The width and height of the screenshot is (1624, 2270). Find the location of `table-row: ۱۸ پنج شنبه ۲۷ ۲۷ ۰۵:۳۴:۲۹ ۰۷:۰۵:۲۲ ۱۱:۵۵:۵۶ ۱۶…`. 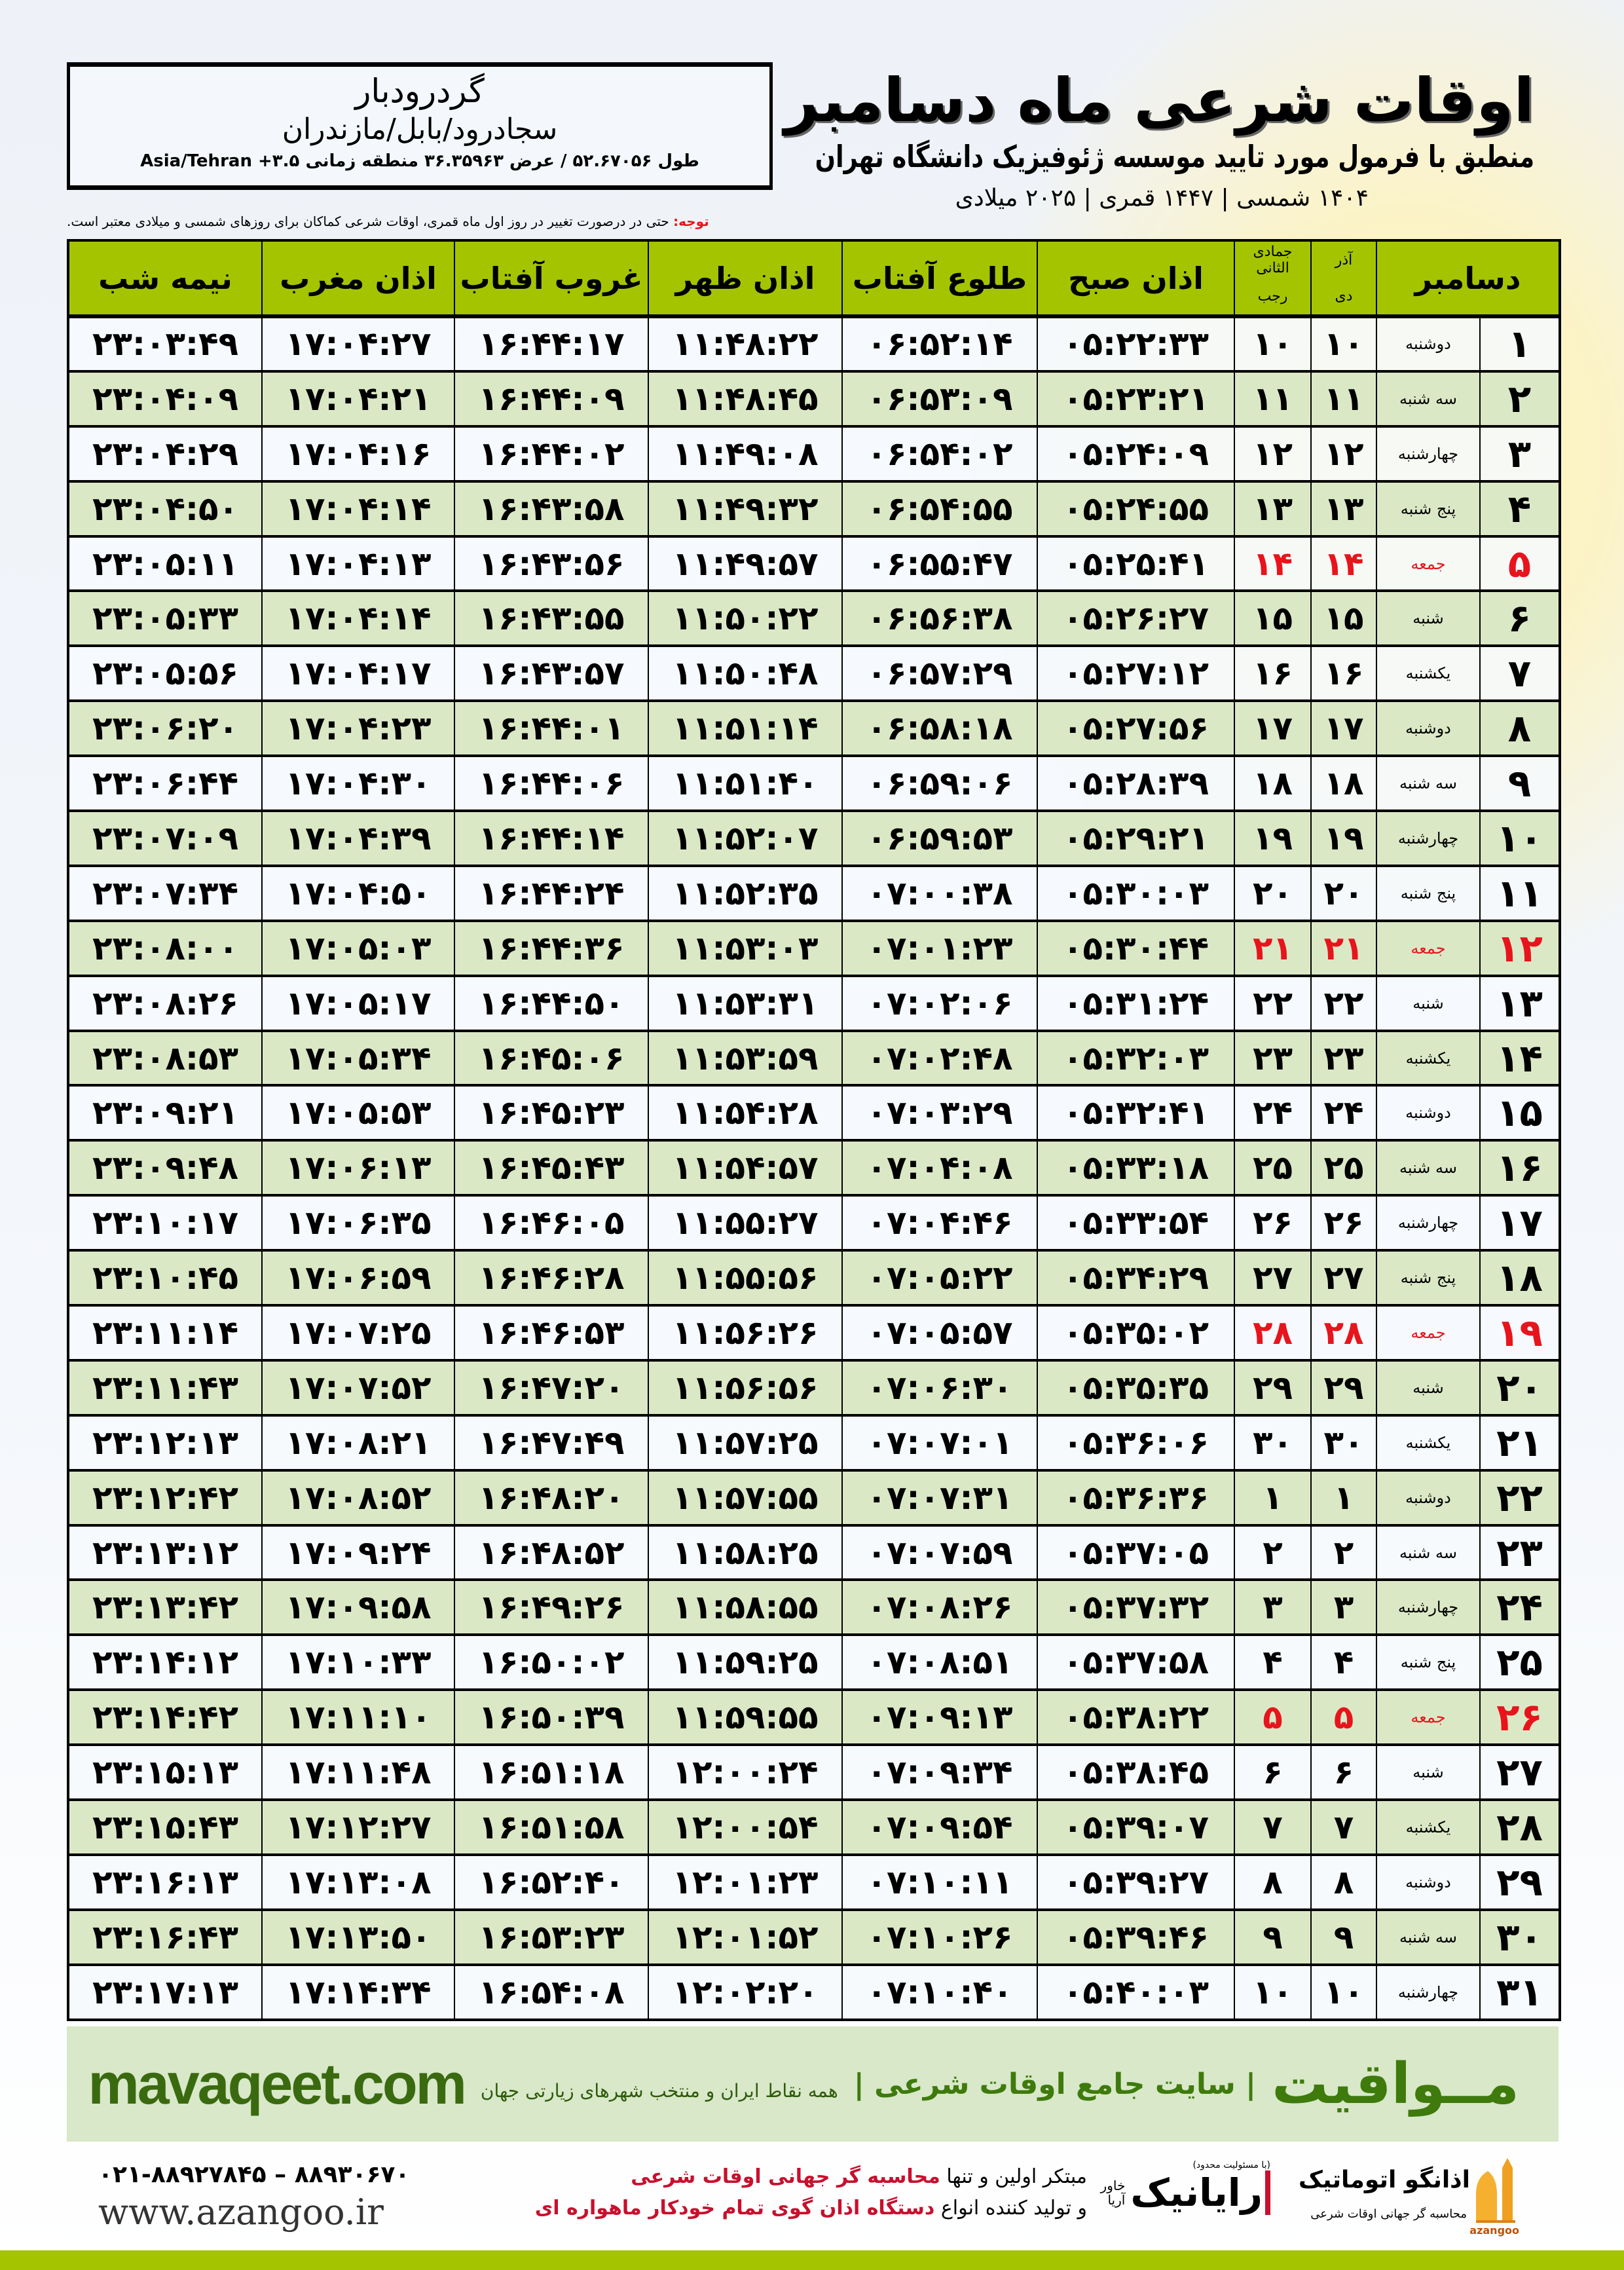

table-row: ۱۸ پنج شنبه ۲۷ ۲۷ ۰۵:۳۴:۲۹ ۰۷:۰۵:۲۲ ۱۱:۵۵:۵۶ ۱۶… is located at coordinates (813, 1277).